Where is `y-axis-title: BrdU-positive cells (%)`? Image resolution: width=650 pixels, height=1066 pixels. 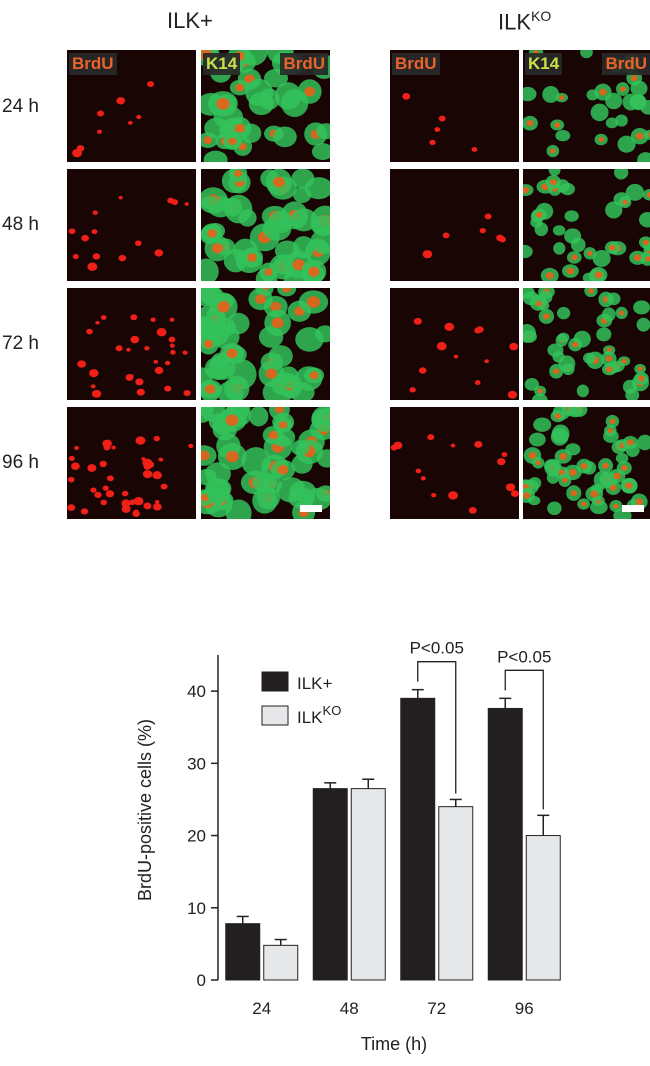
y-axis-title: BrdU-positive cells (%) is located at coordinates (145, 810).